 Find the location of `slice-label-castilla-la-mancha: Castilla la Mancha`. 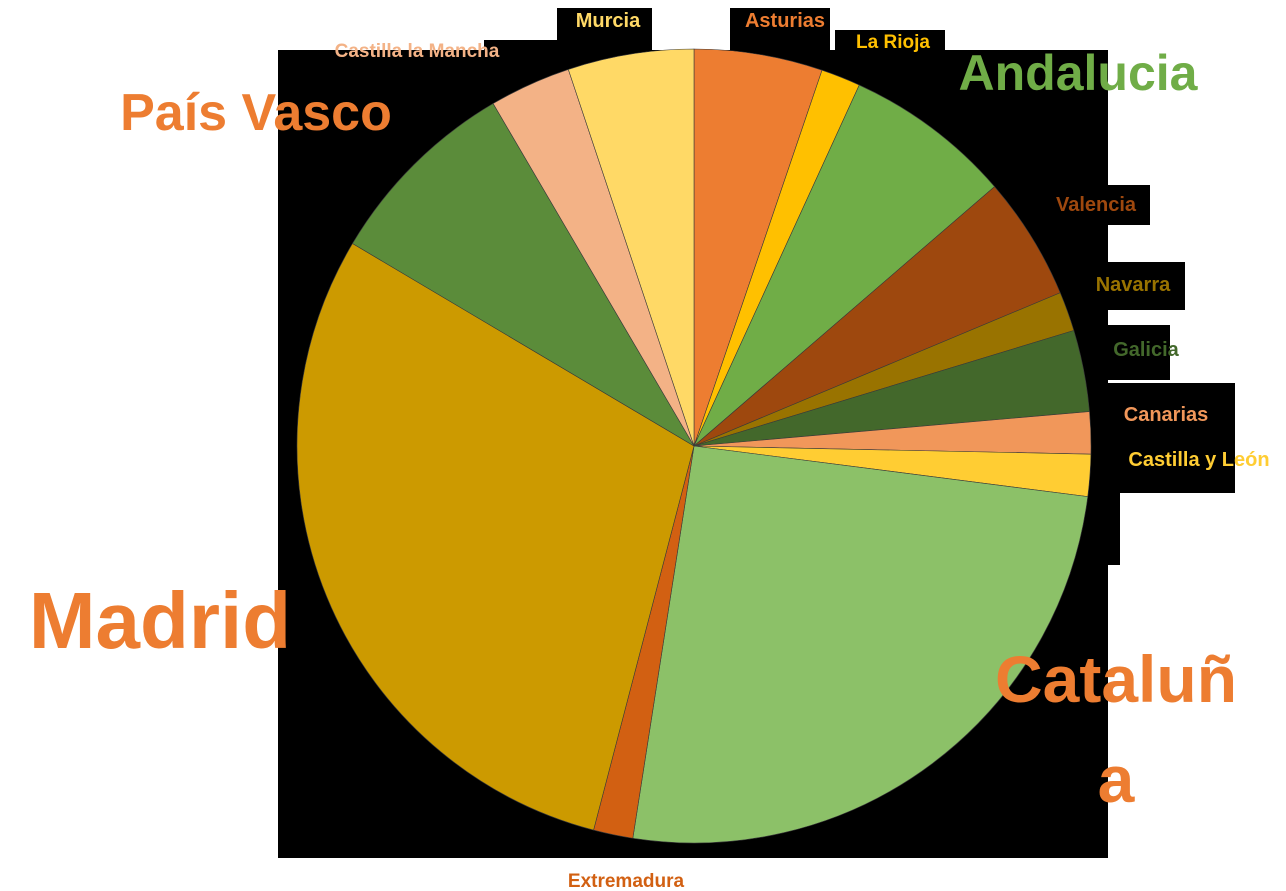

slice-label-castilla-la-mancha: Castilla la Mancha is located at coordinates (417, 51).